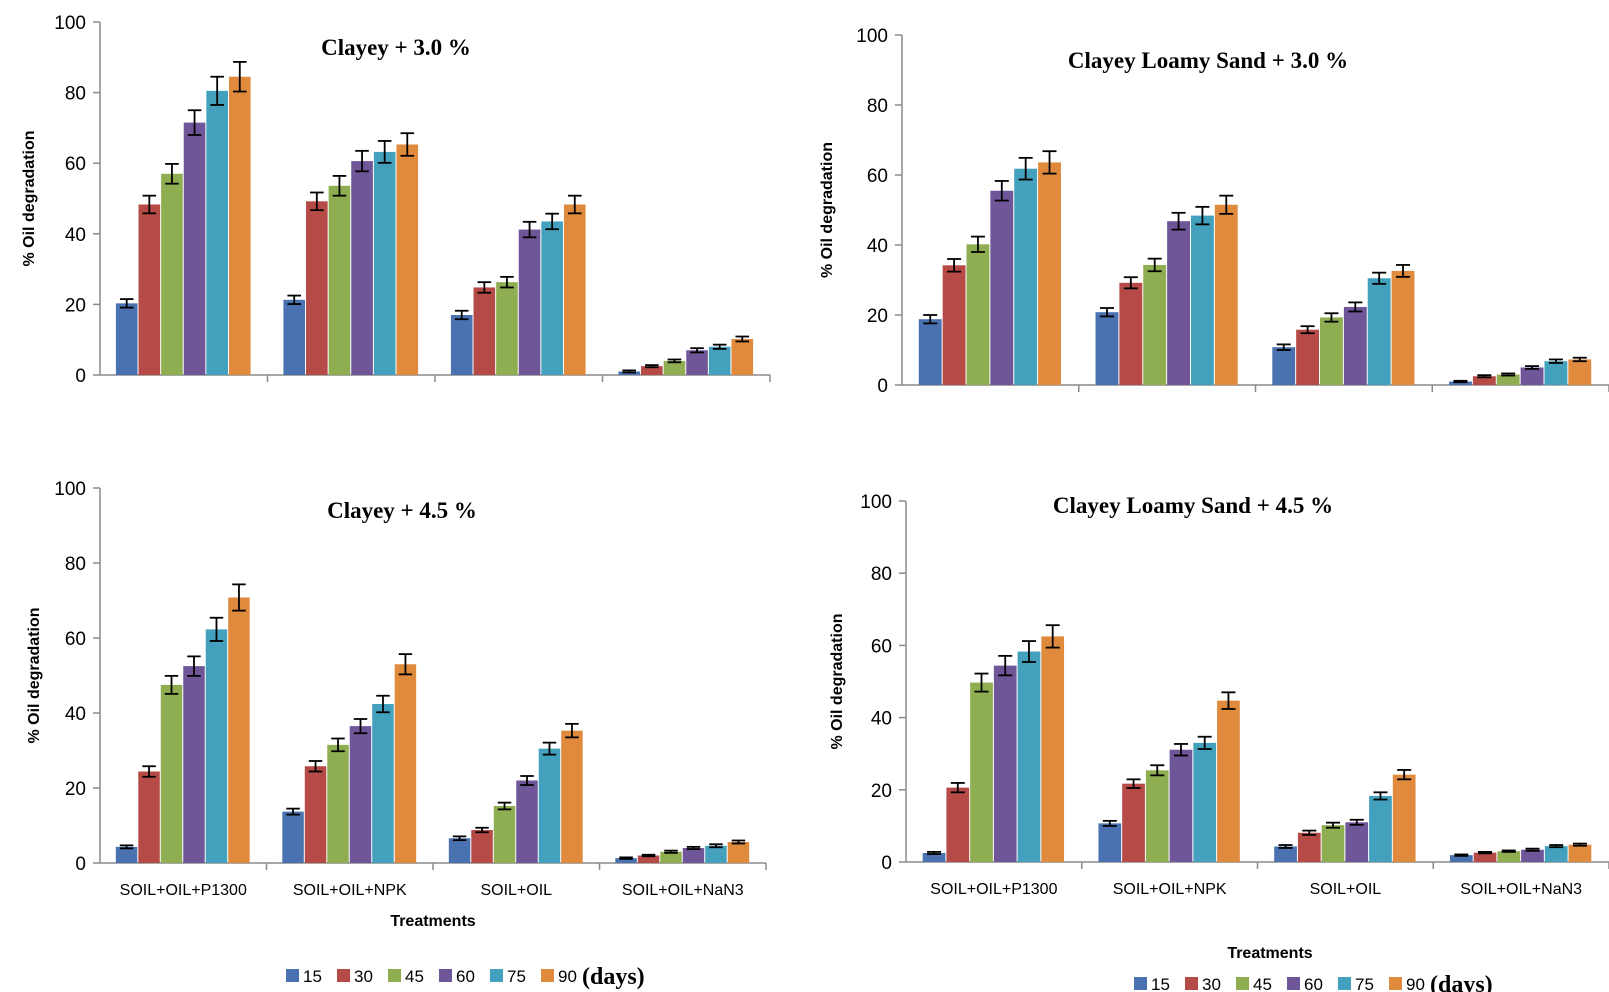  I want to click on legend-days-label: (days), so click(1461, 982).